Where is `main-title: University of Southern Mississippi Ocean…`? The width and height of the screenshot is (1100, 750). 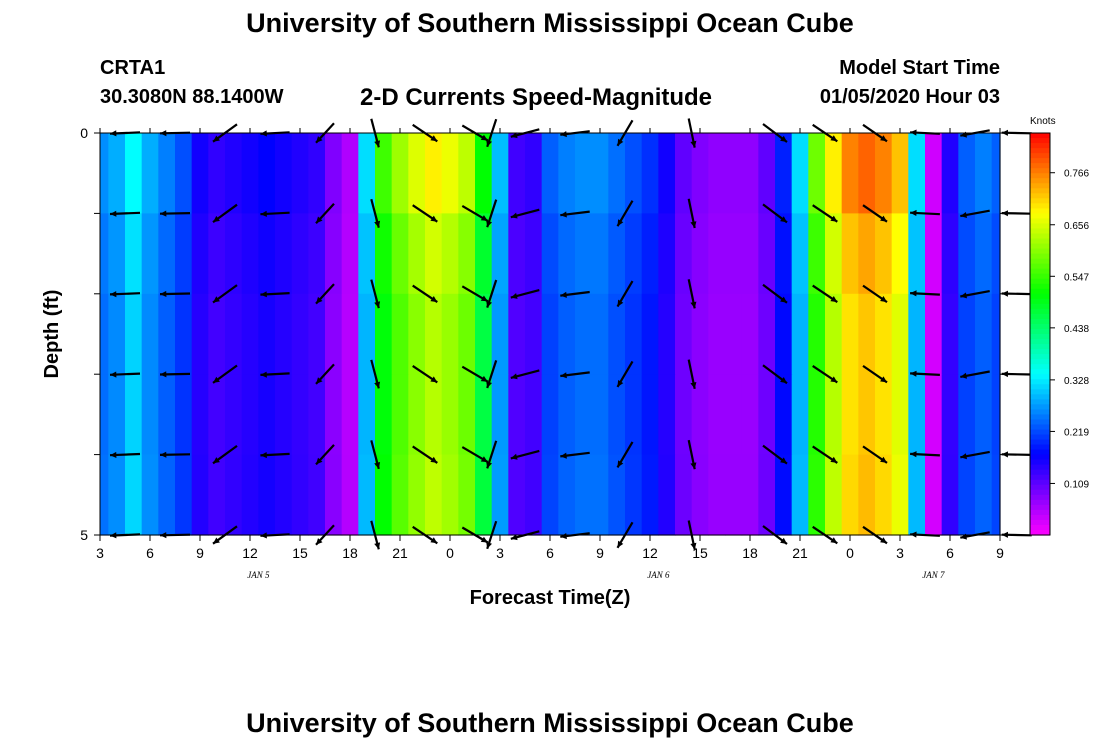
main-title: University of Southern Mississippi Ocean… is located at coordinates (550, 23).